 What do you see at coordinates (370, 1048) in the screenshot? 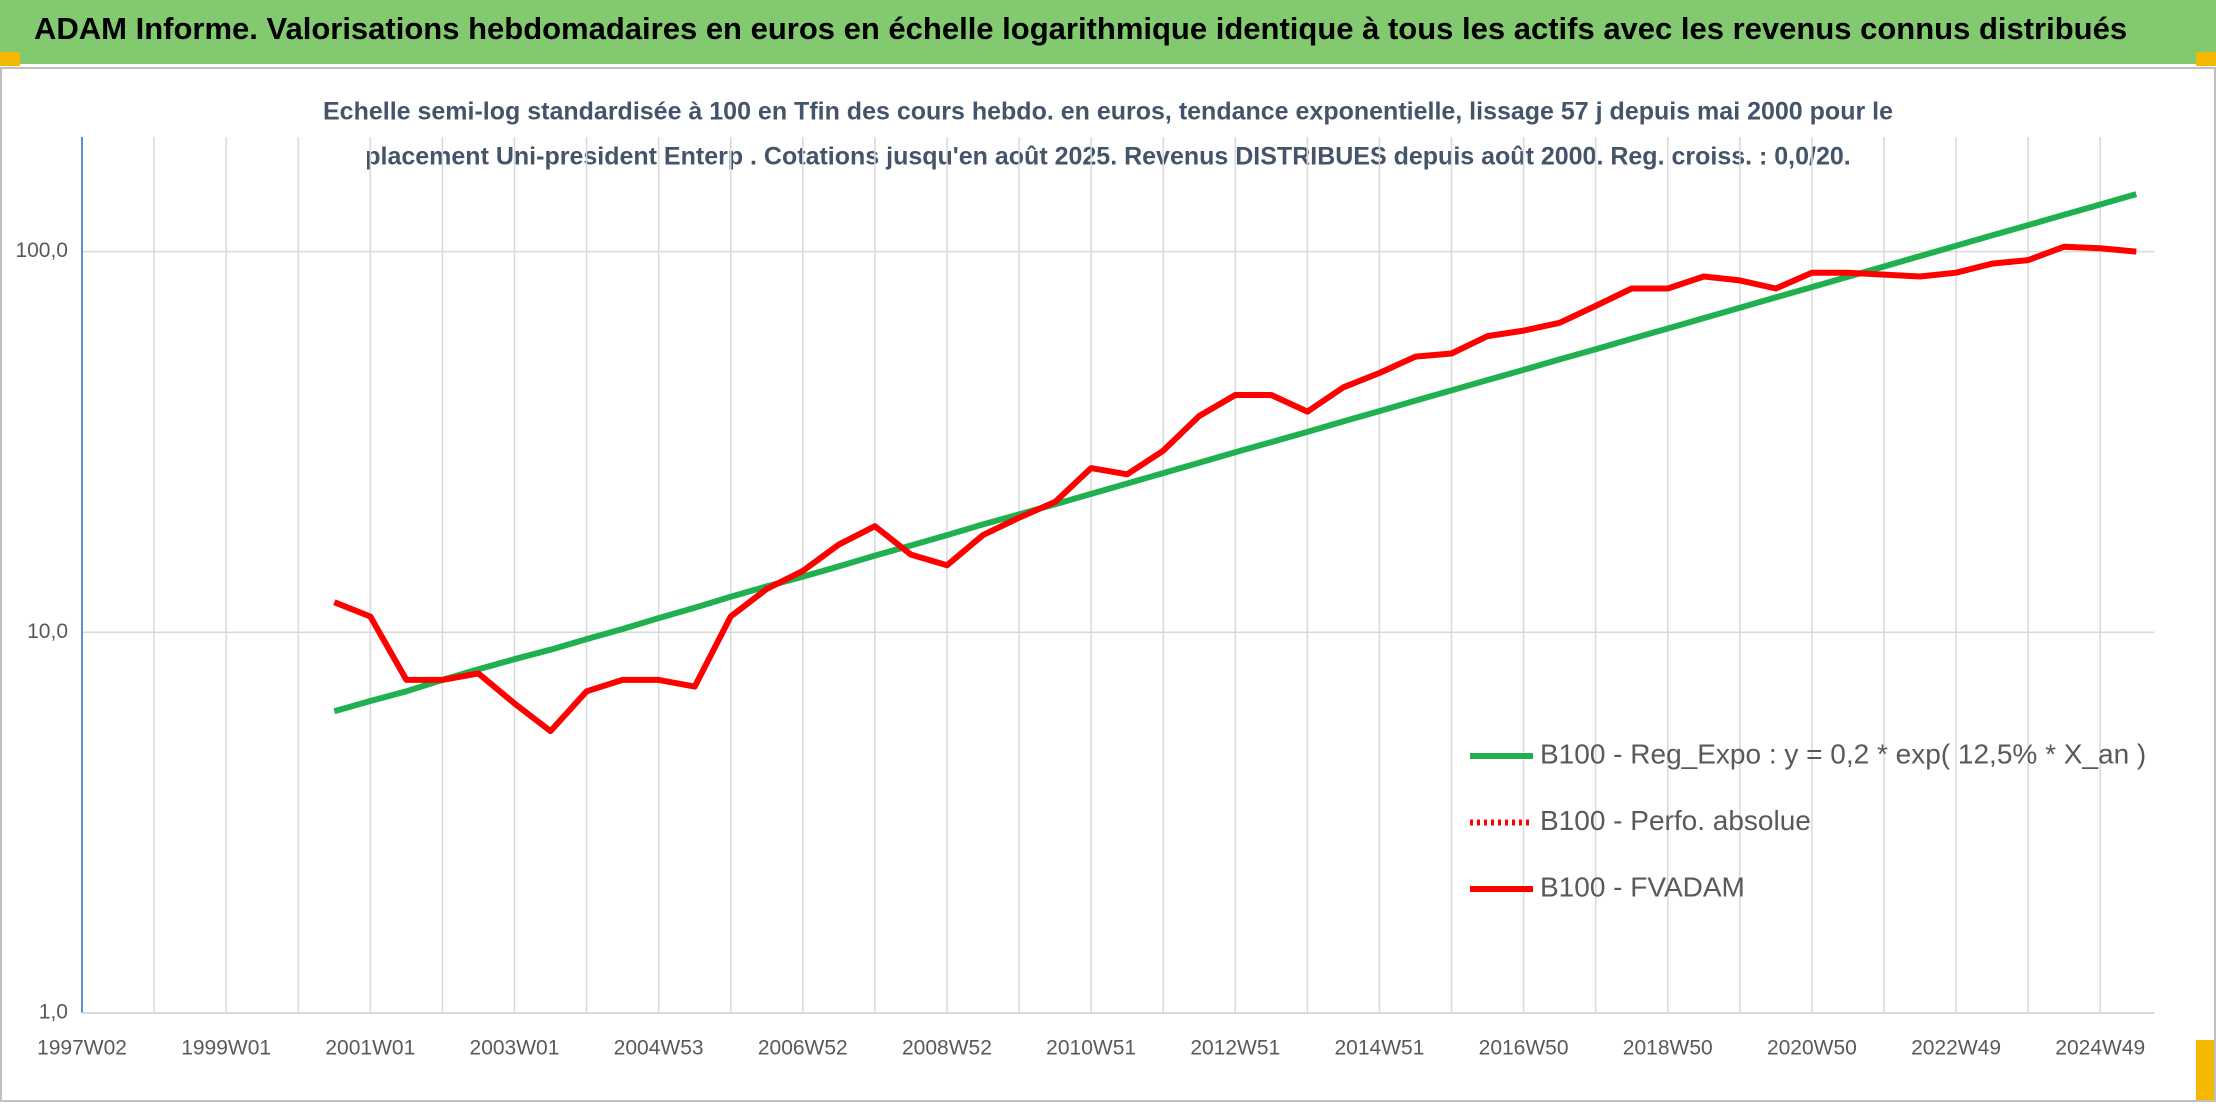
I see `x-tick-label: 2001W01` at bounding box center [370, 1048].